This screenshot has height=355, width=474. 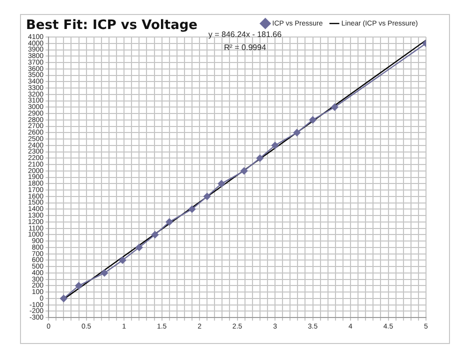 I want to click on chart-title: Best Fit: ICP vs Voltage, so click(x=112, y=25).